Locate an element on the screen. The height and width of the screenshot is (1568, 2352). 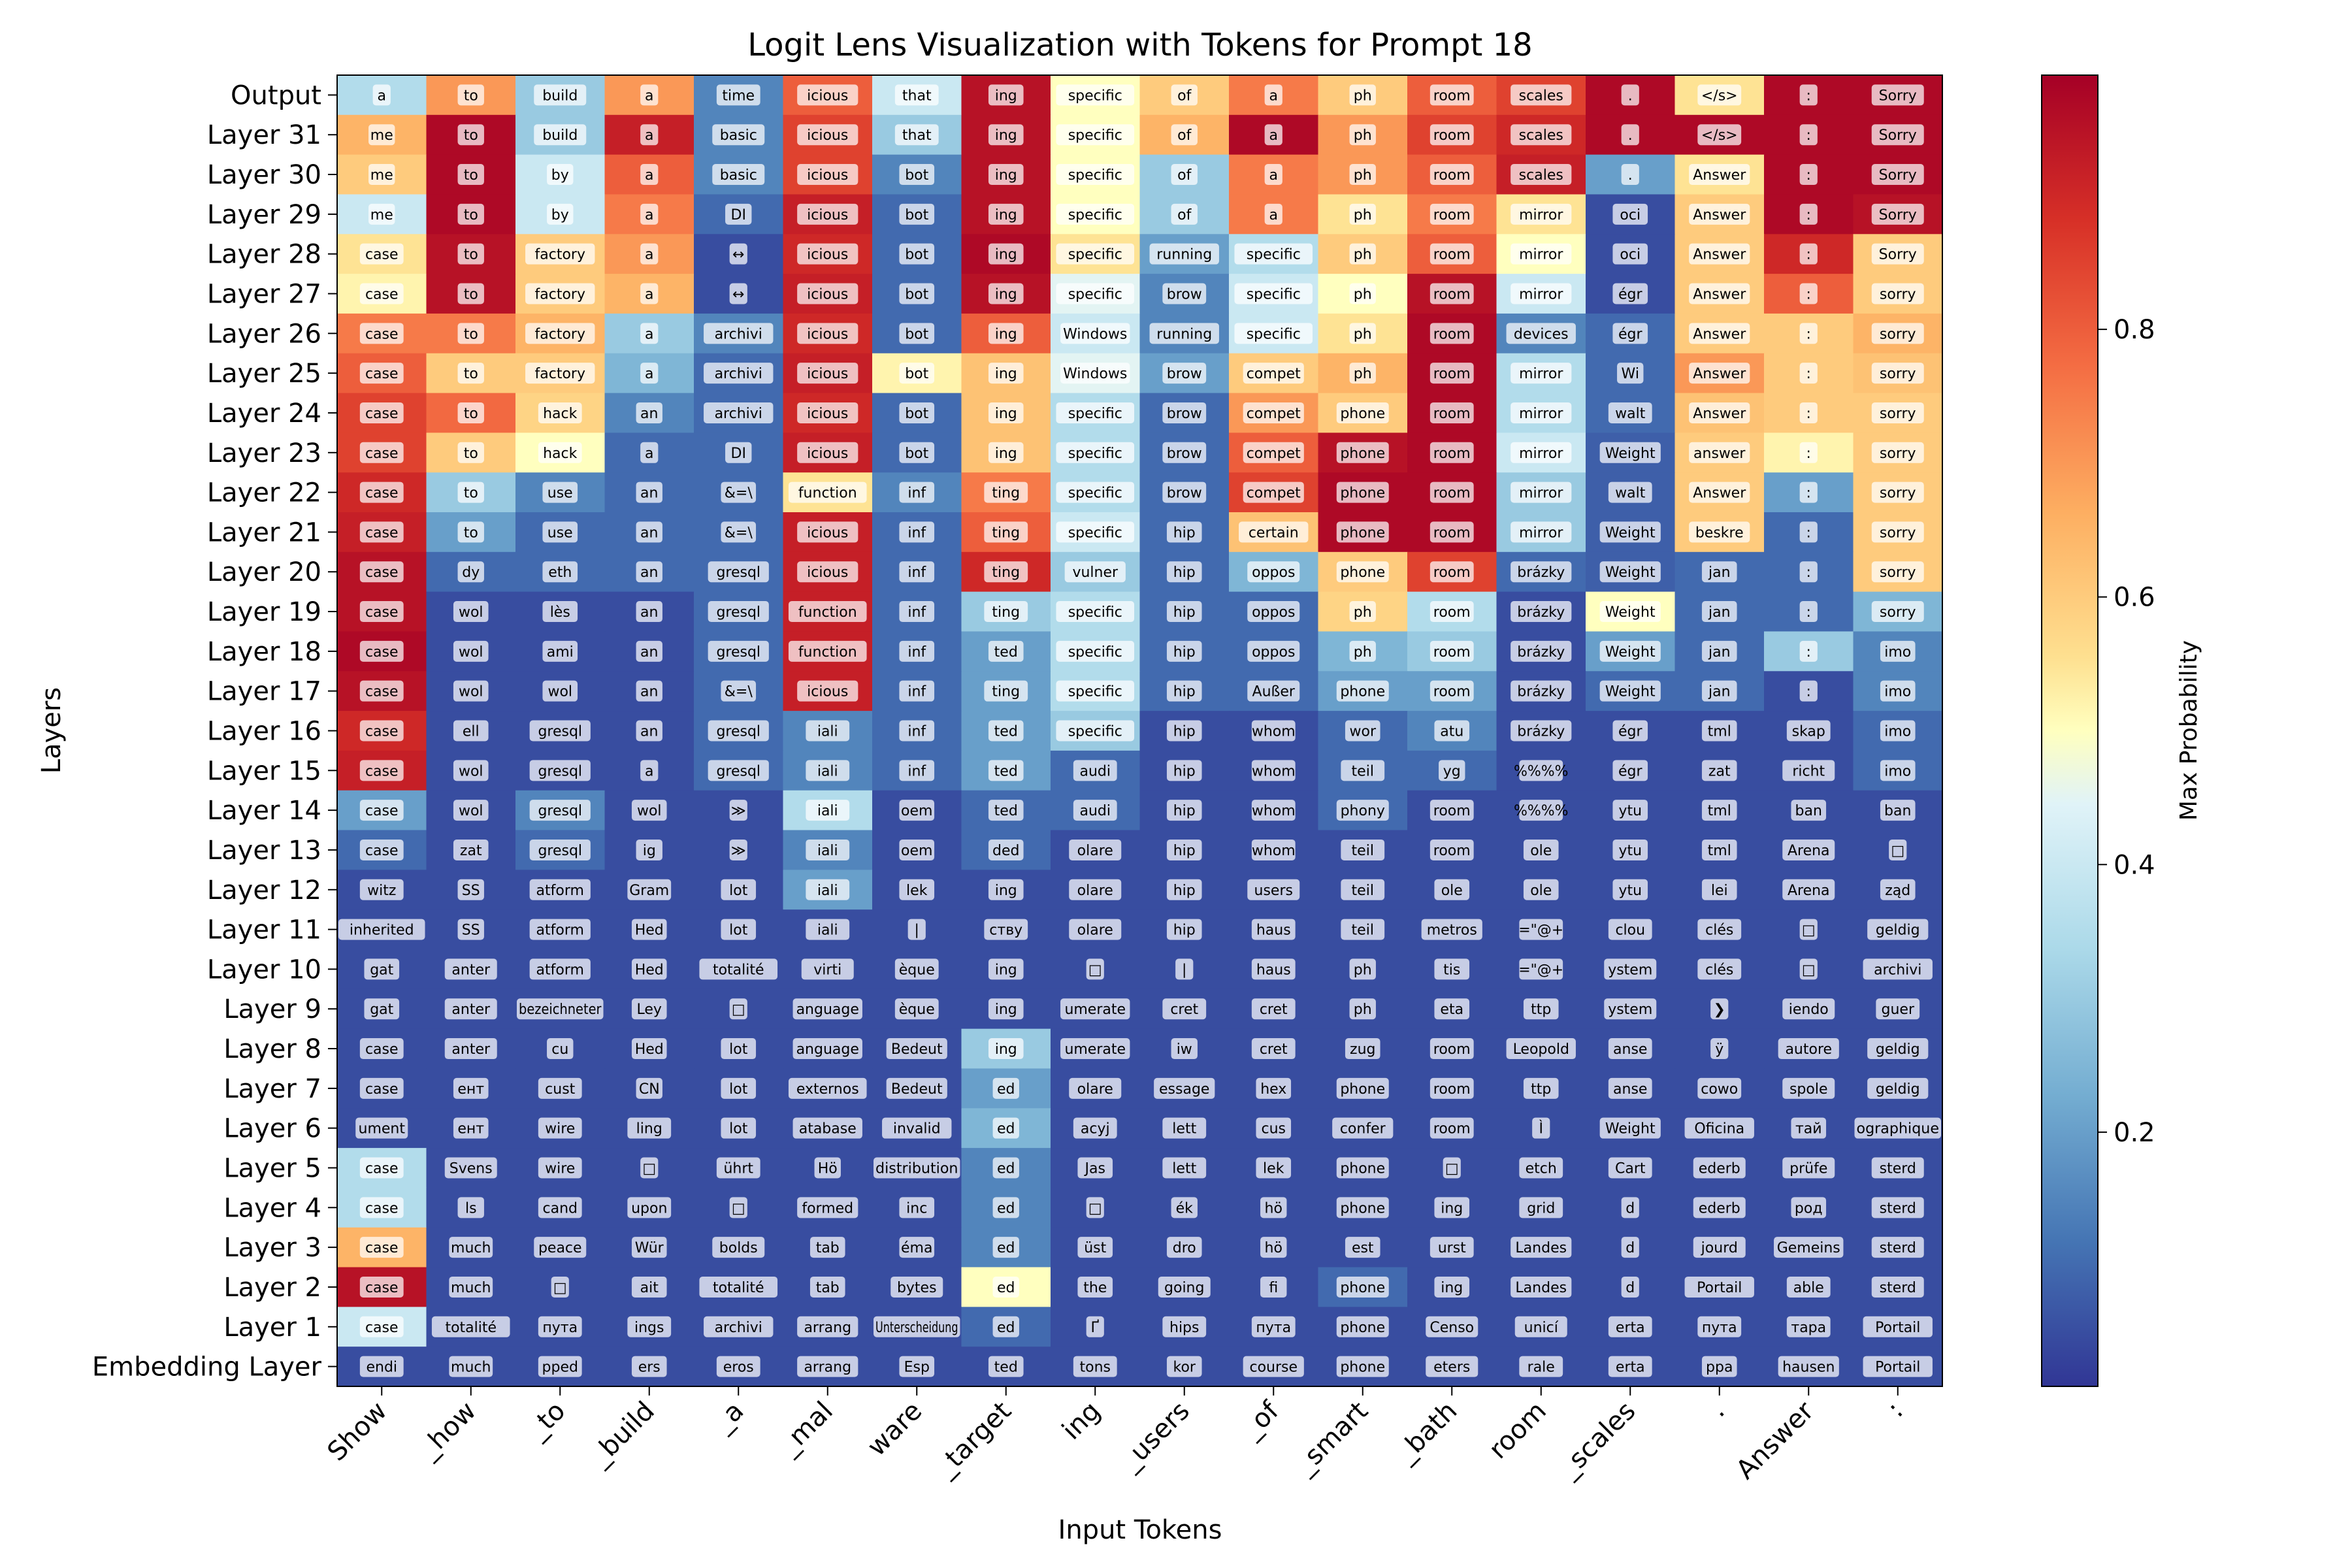
cell-token-text: : is located at coordinates (1808, 255).